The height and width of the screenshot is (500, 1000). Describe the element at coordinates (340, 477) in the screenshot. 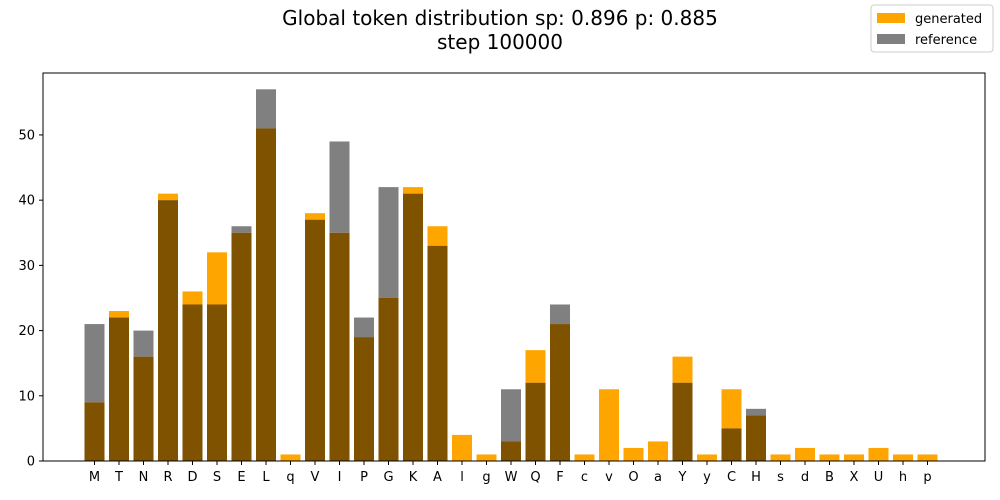

I see `x-tick-label-I-10: I` at that location.